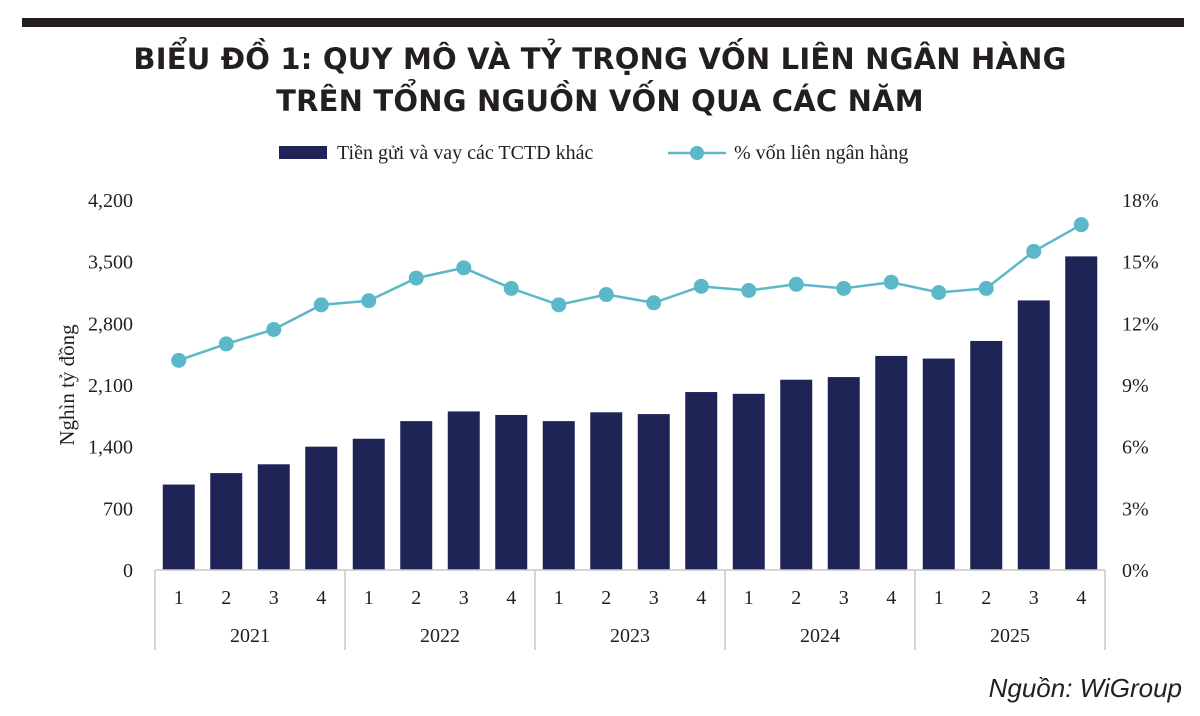  Describe the element at coordinates (250, 636) in the screenshot. I see `x-group-label: 2021` at that location.